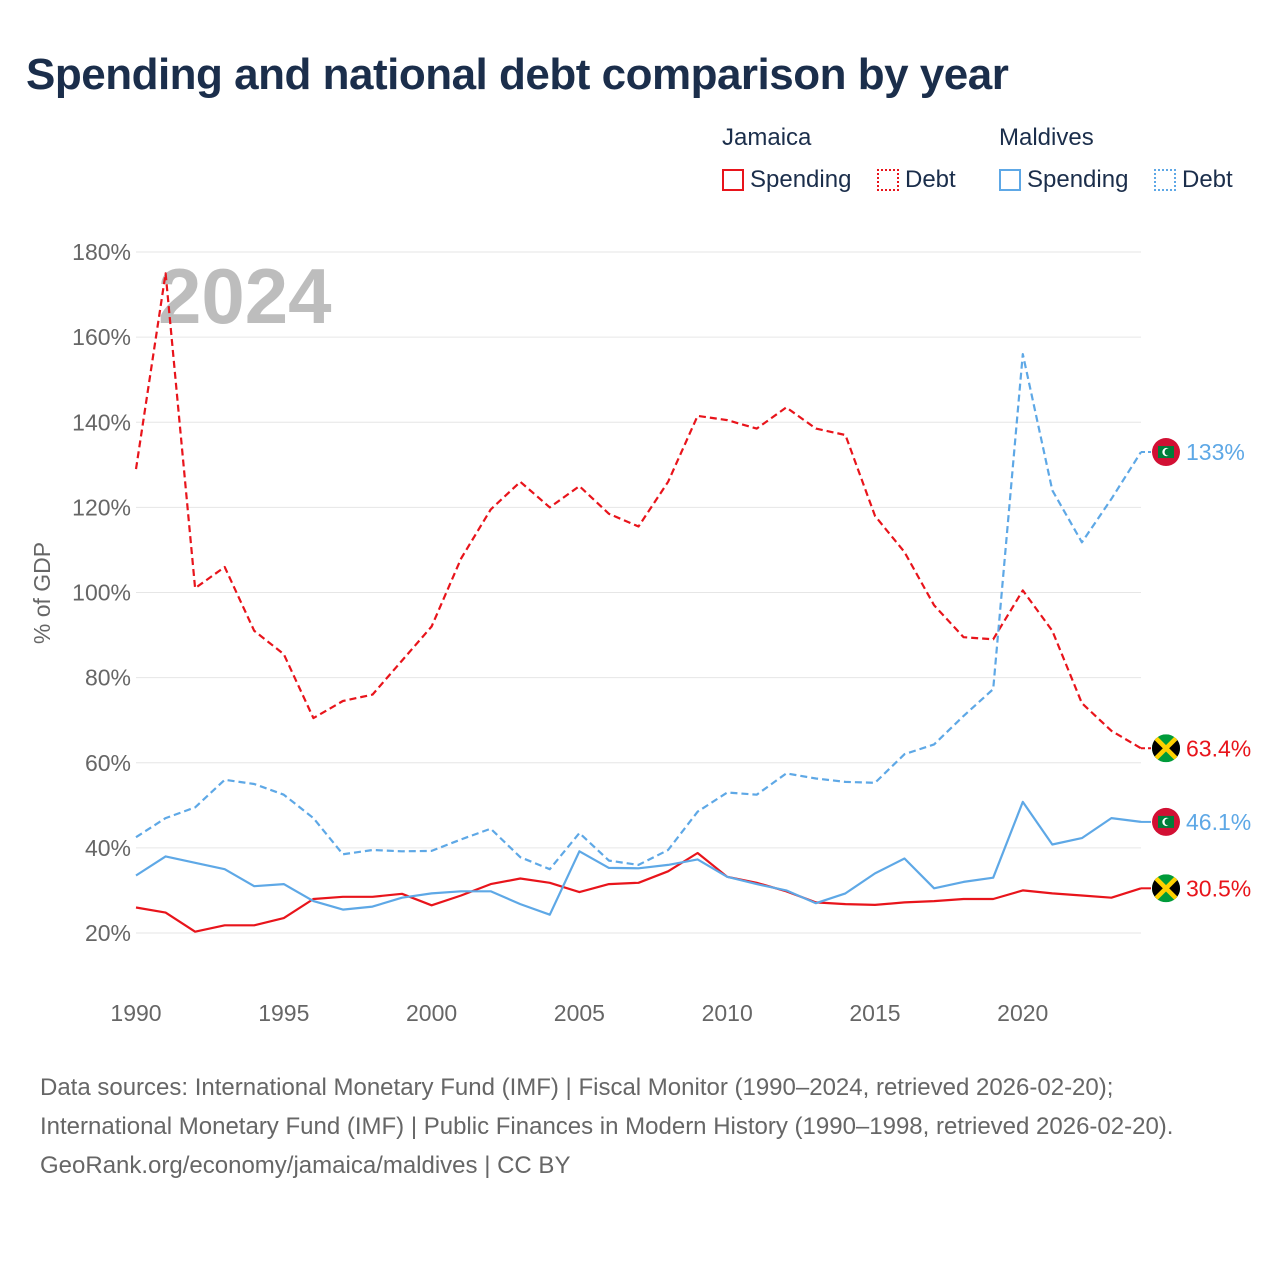 The image size is (1280, 1280). Describe the element at coordinates (135, 1013) in the screenshot. I see `x-tick-label: 1990` at that location.